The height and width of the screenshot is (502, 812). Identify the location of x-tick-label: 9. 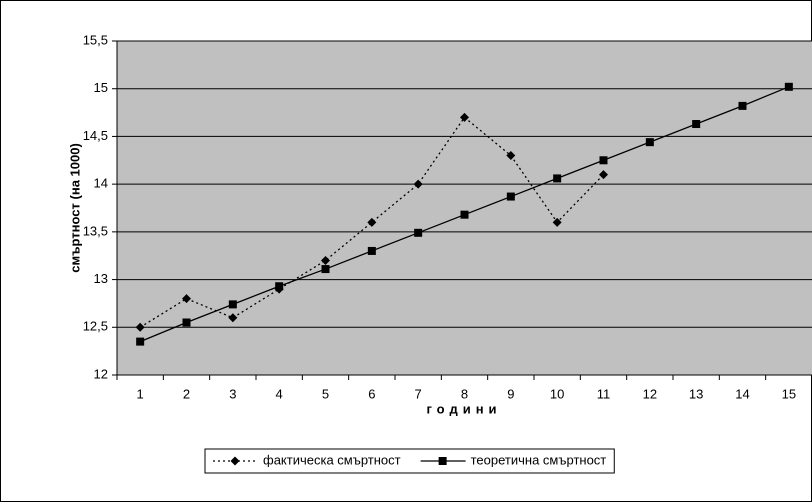
(510, 393).